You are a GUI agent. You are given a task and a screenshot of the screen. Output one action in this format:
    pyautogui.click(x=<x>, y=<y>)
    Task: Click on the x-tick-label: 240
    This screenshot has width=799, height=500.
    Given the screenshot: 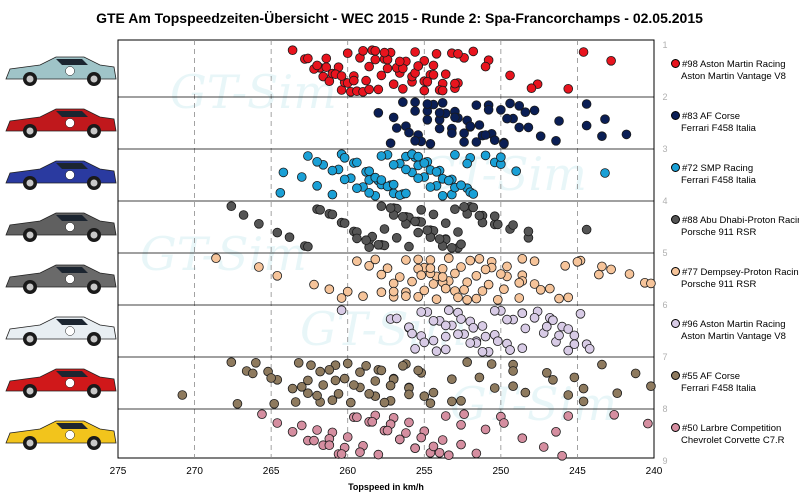 What is the action you would take?
    pyautogui.click(x=654, y=471)
    